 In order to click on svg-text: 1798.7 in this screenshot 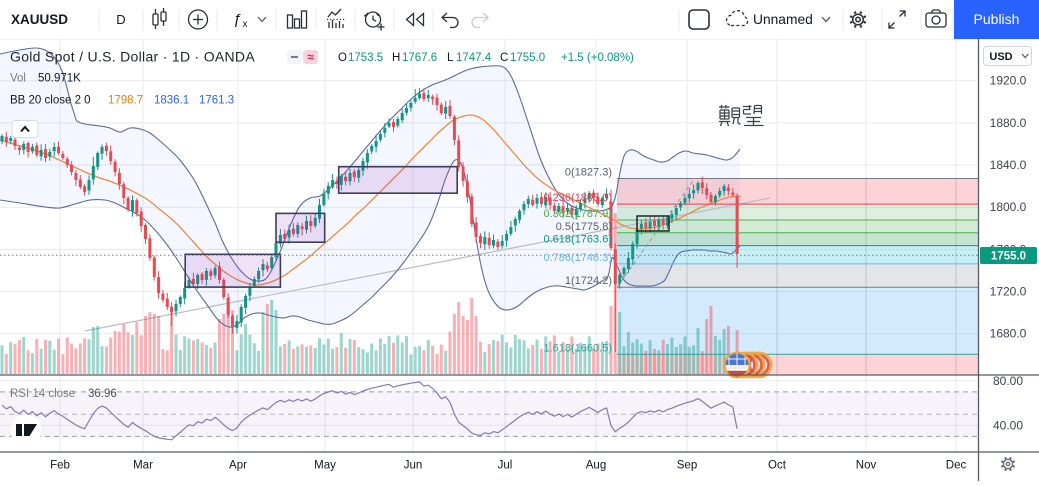, I will do `click(125, 101)`.